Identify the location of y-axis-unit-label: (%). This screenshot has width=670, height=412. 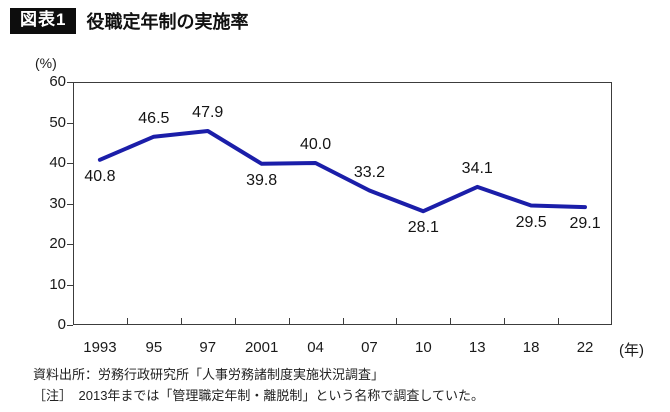
(46, 63).